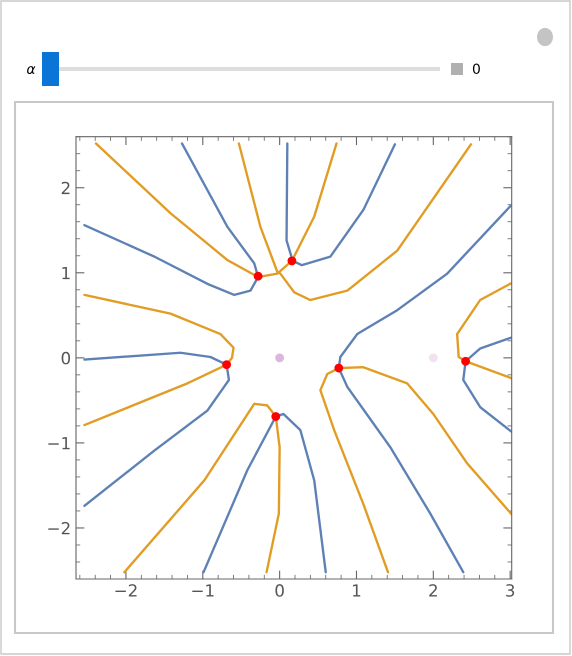 This screenshot has width=572, height=656. Describe the element at coordinates (59, 528) in the screenshot. I see `y-tick-label: −2` at that location.